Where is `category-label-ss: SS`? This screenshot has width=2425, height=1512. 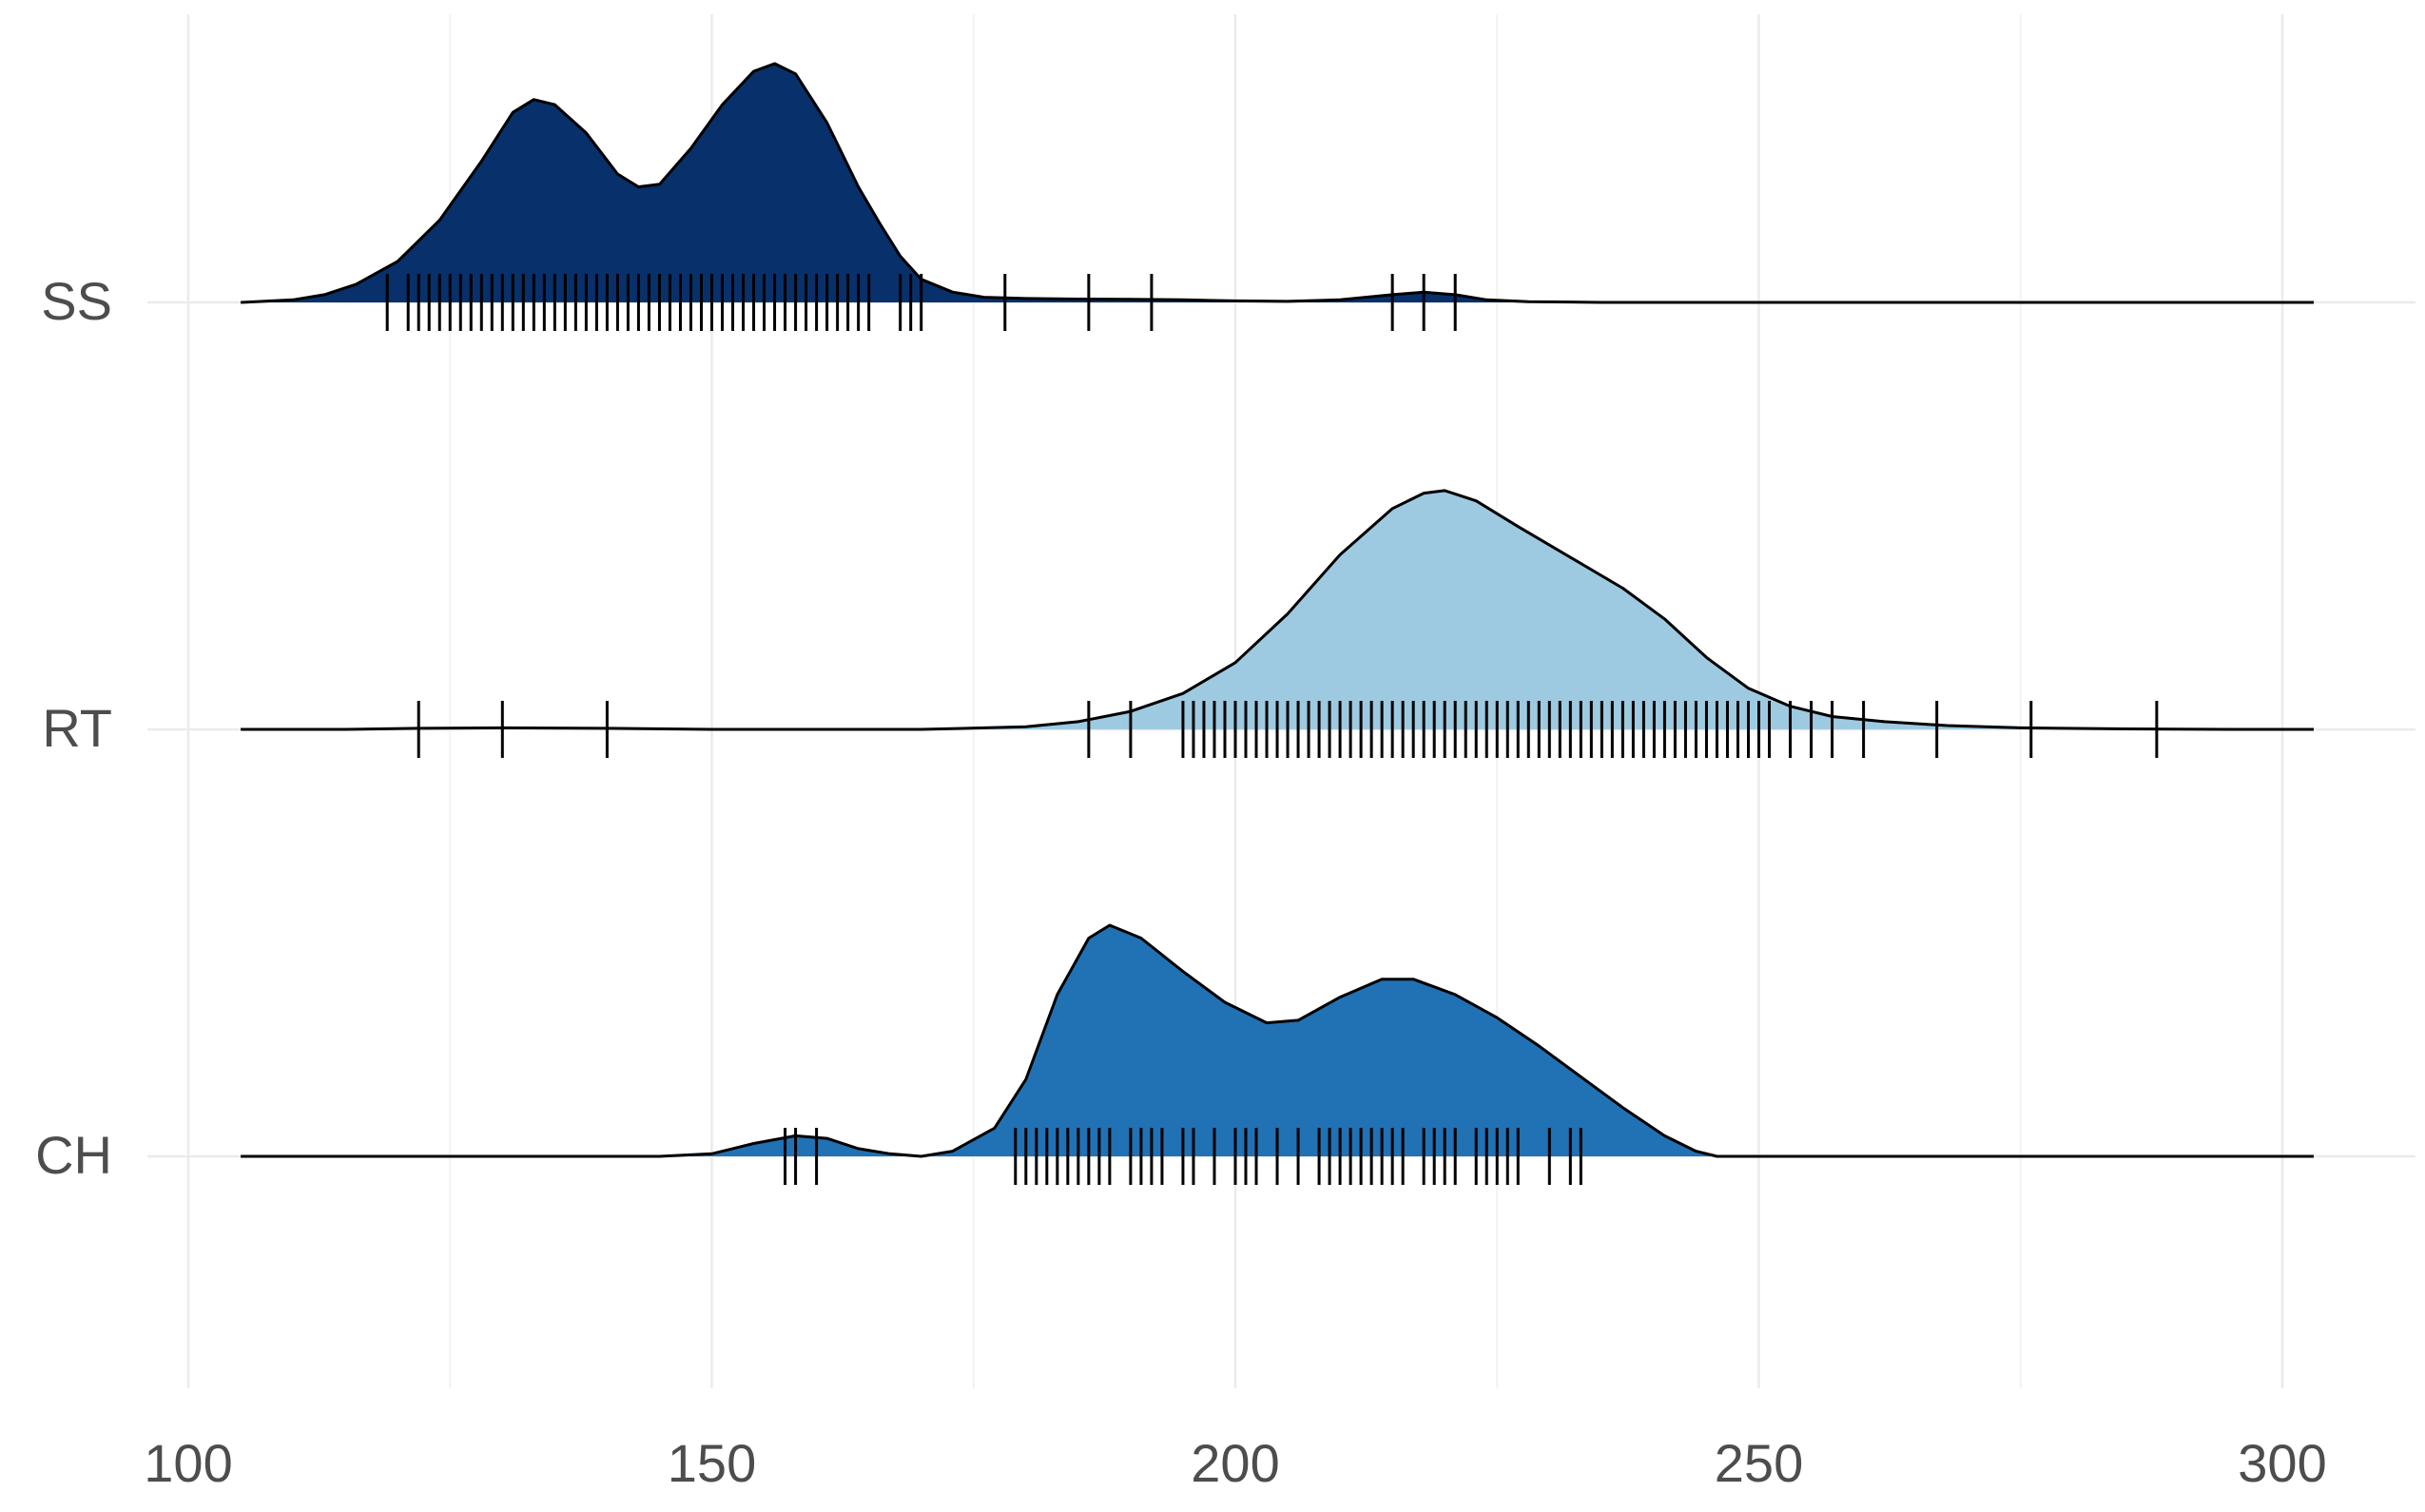
category-label-ss: SS is located at coordinates (76, 301).